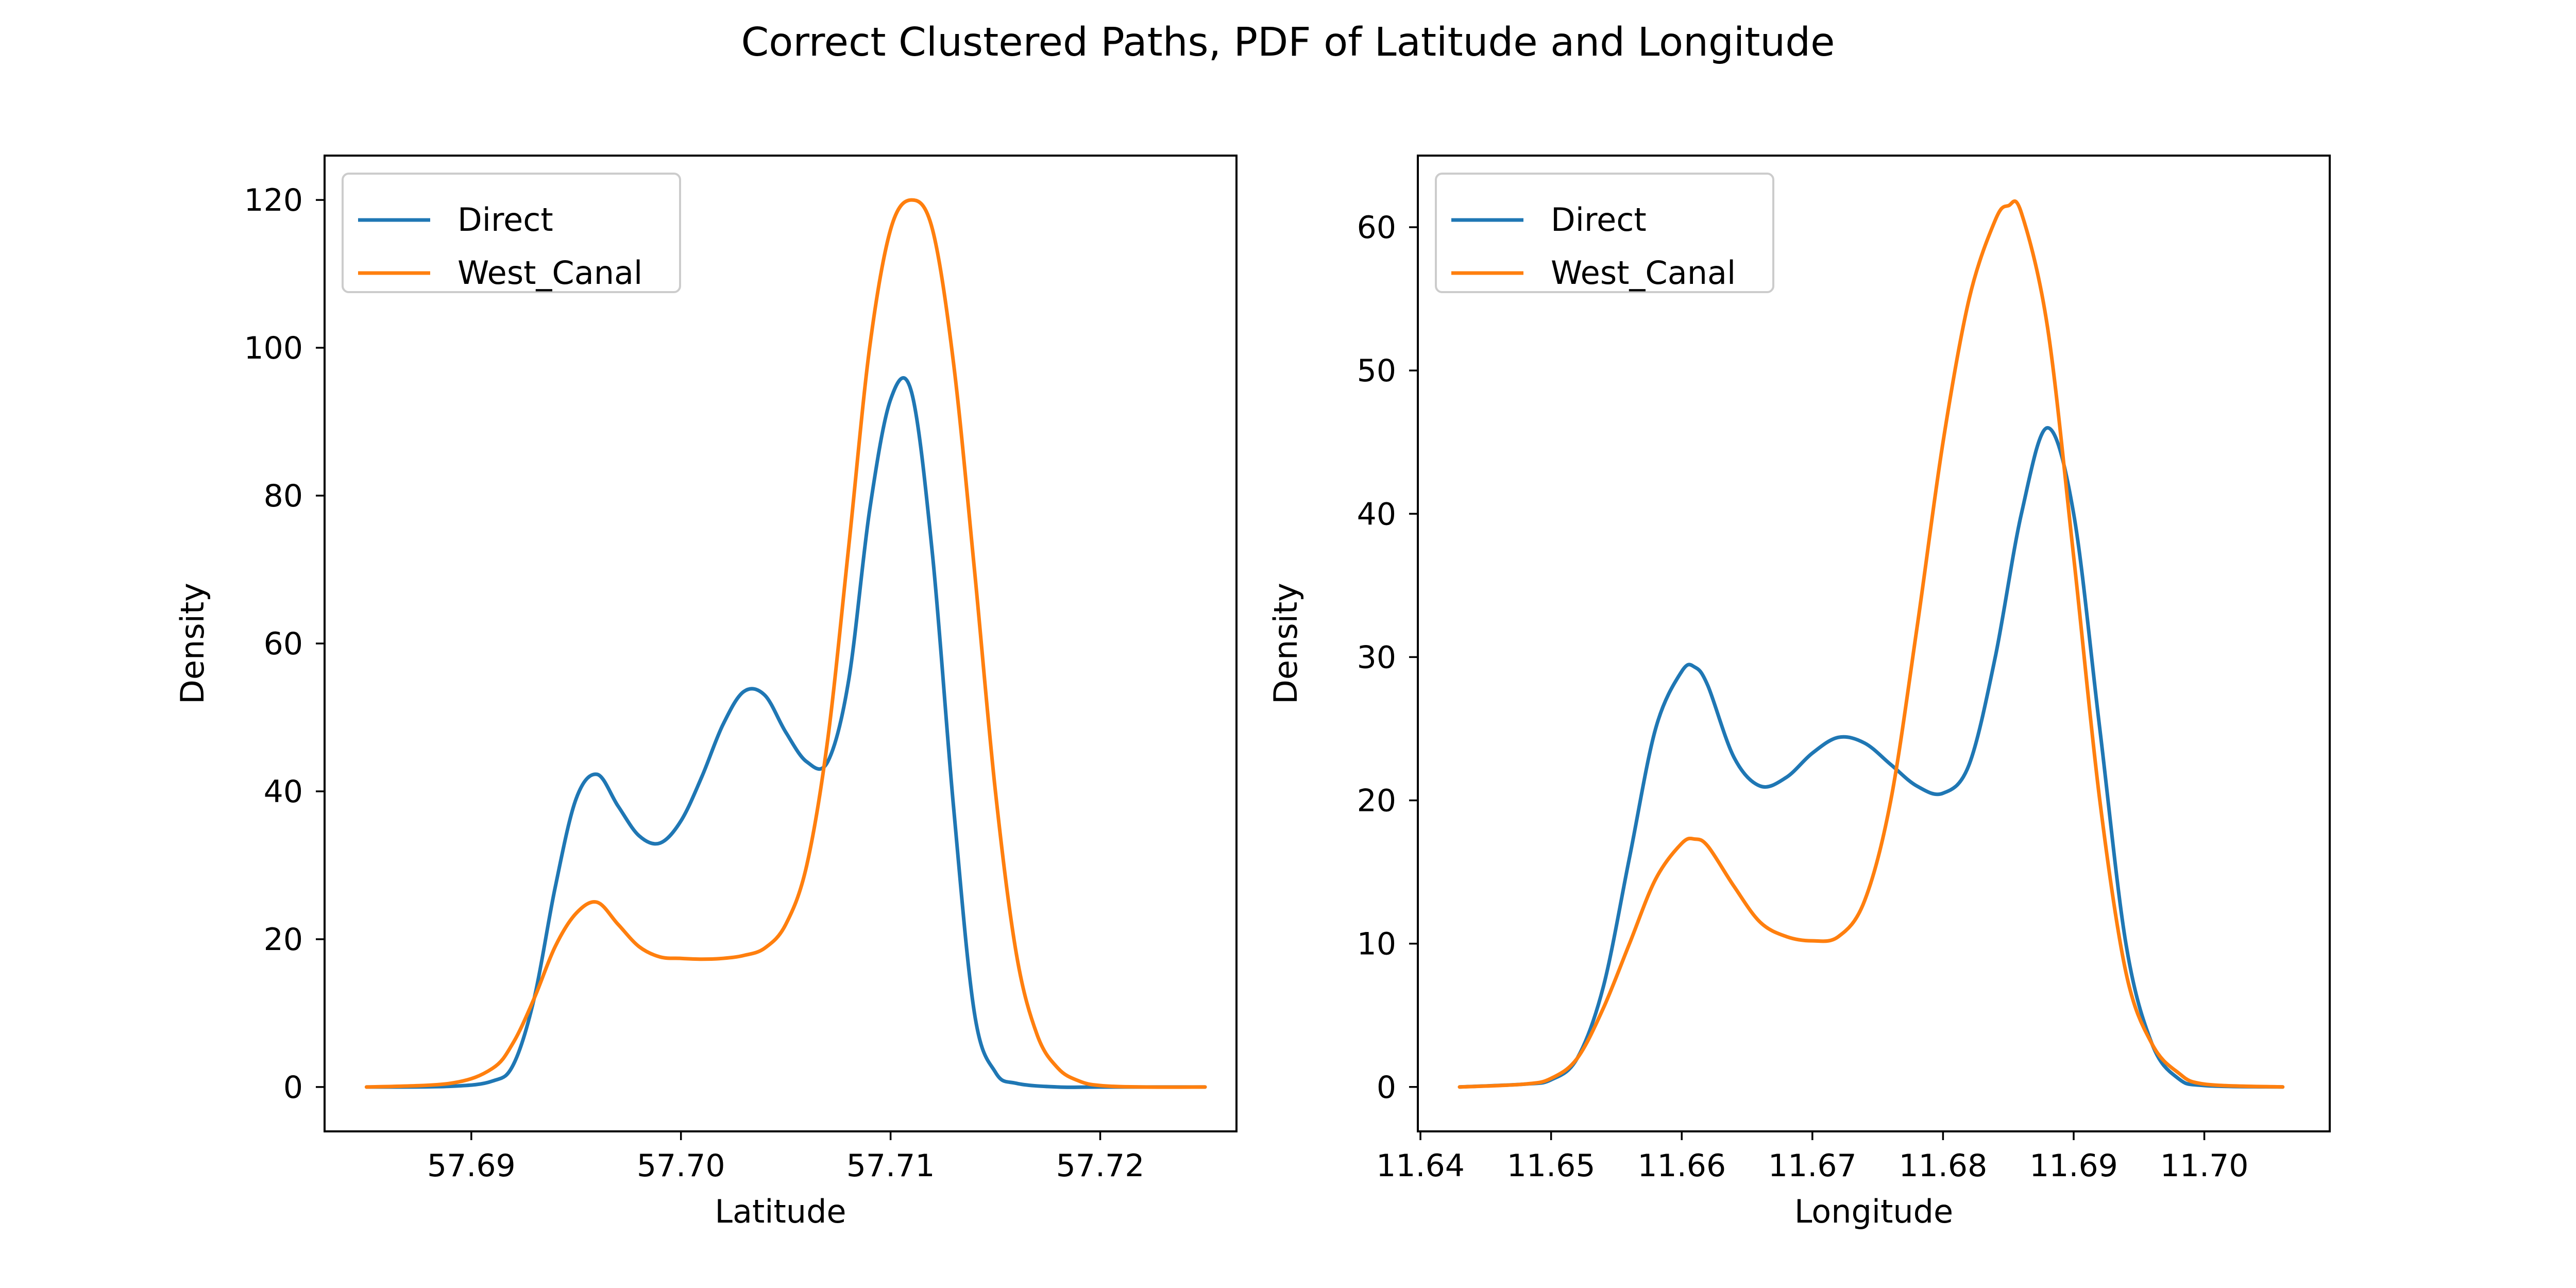  I want to click on x-tick-label: 11.66, so click(1681, 1166).